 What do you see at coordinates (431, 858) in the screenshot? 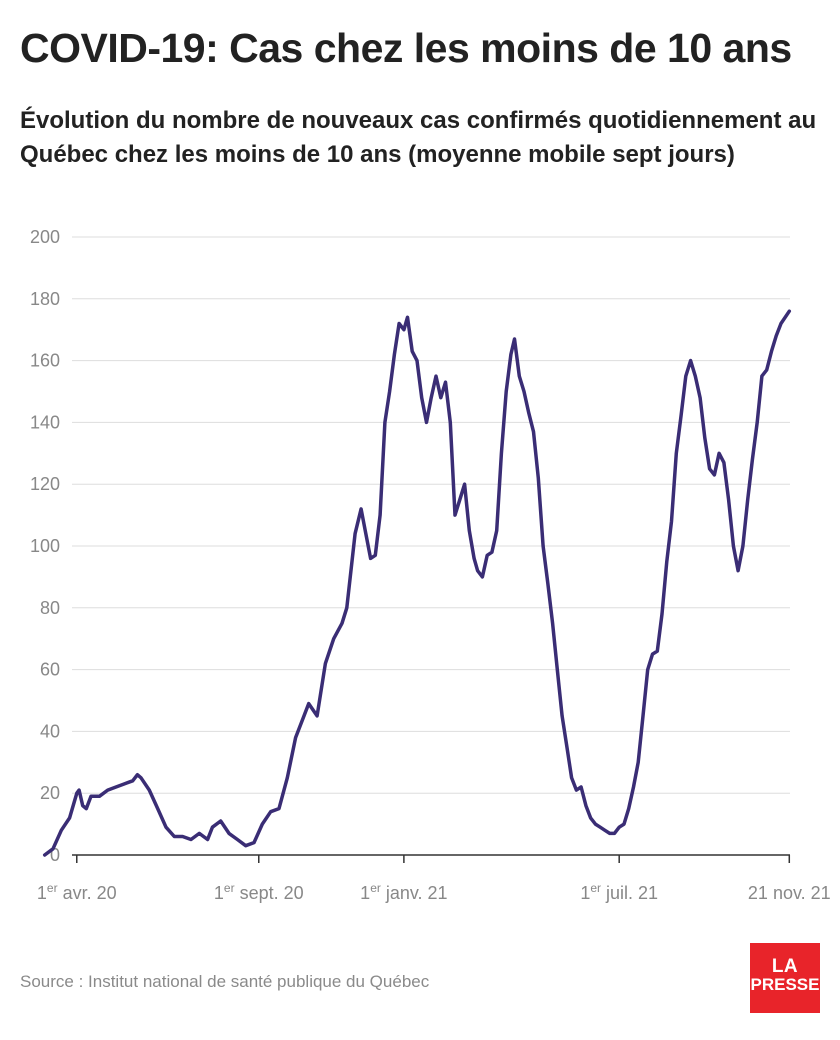
I see `x-axis` at bounding box center [431, 858].